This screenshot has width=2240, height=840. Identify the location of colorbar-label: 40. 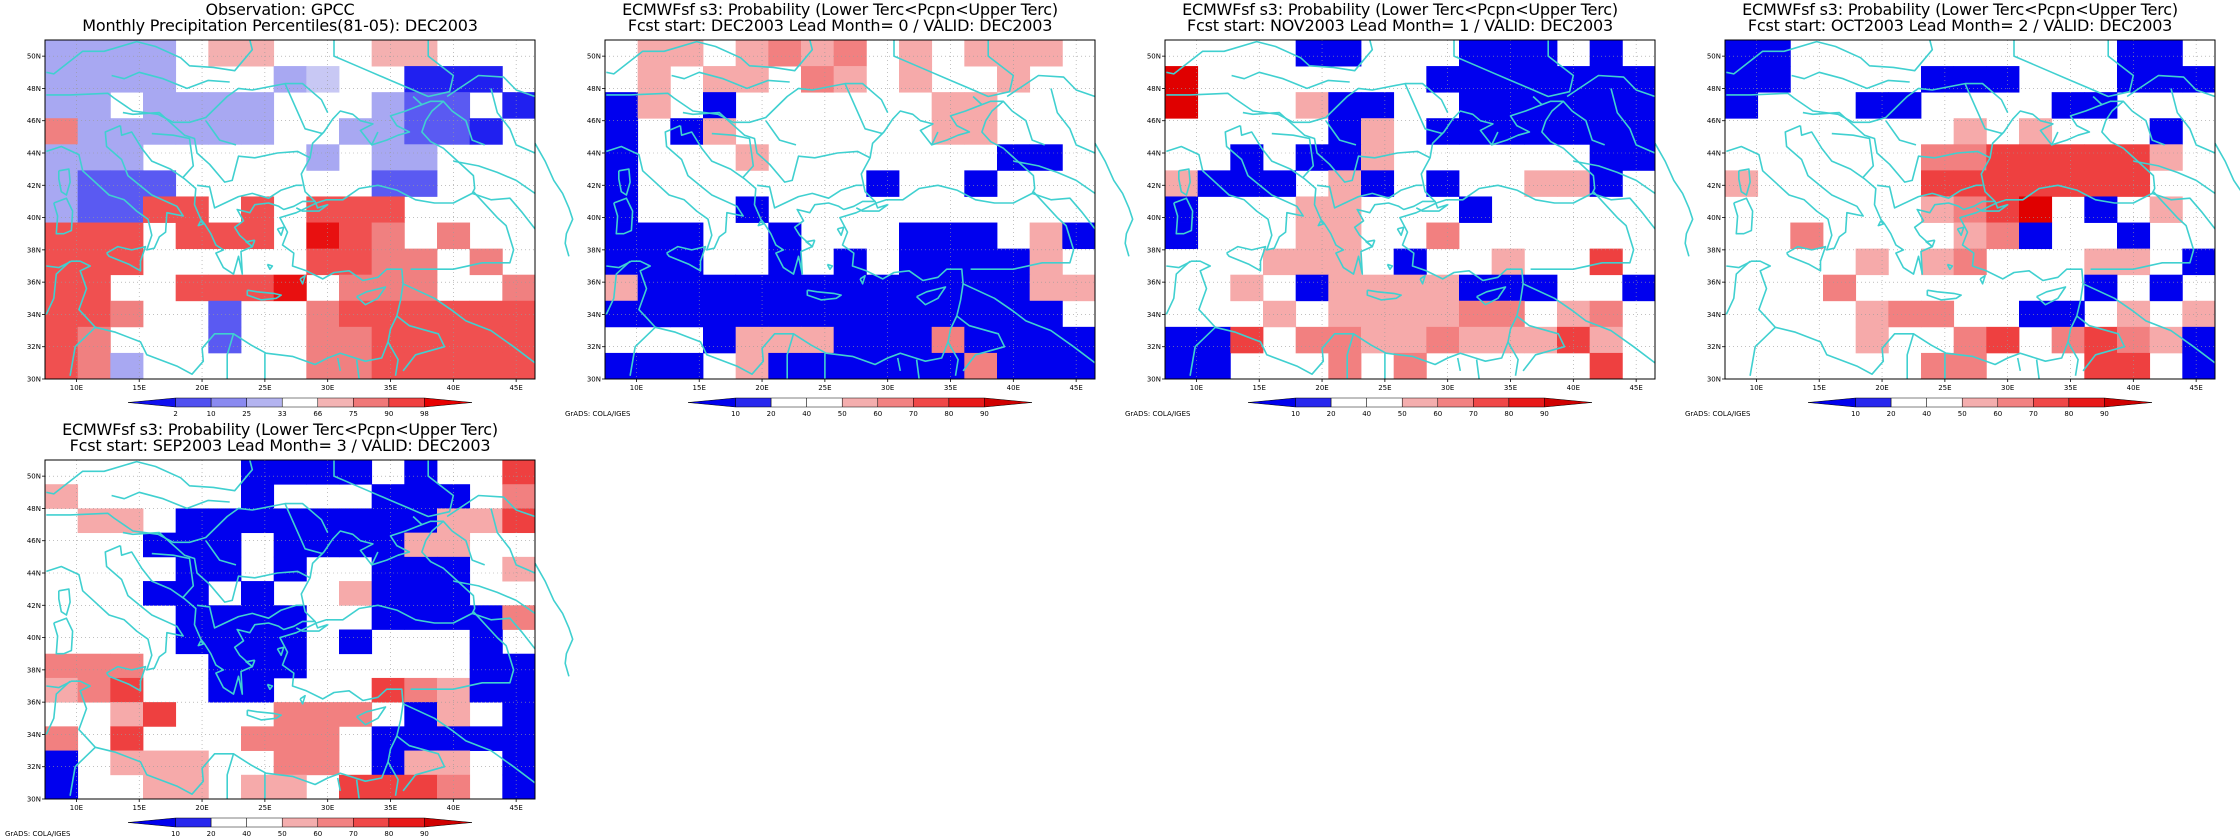
(806, 414).